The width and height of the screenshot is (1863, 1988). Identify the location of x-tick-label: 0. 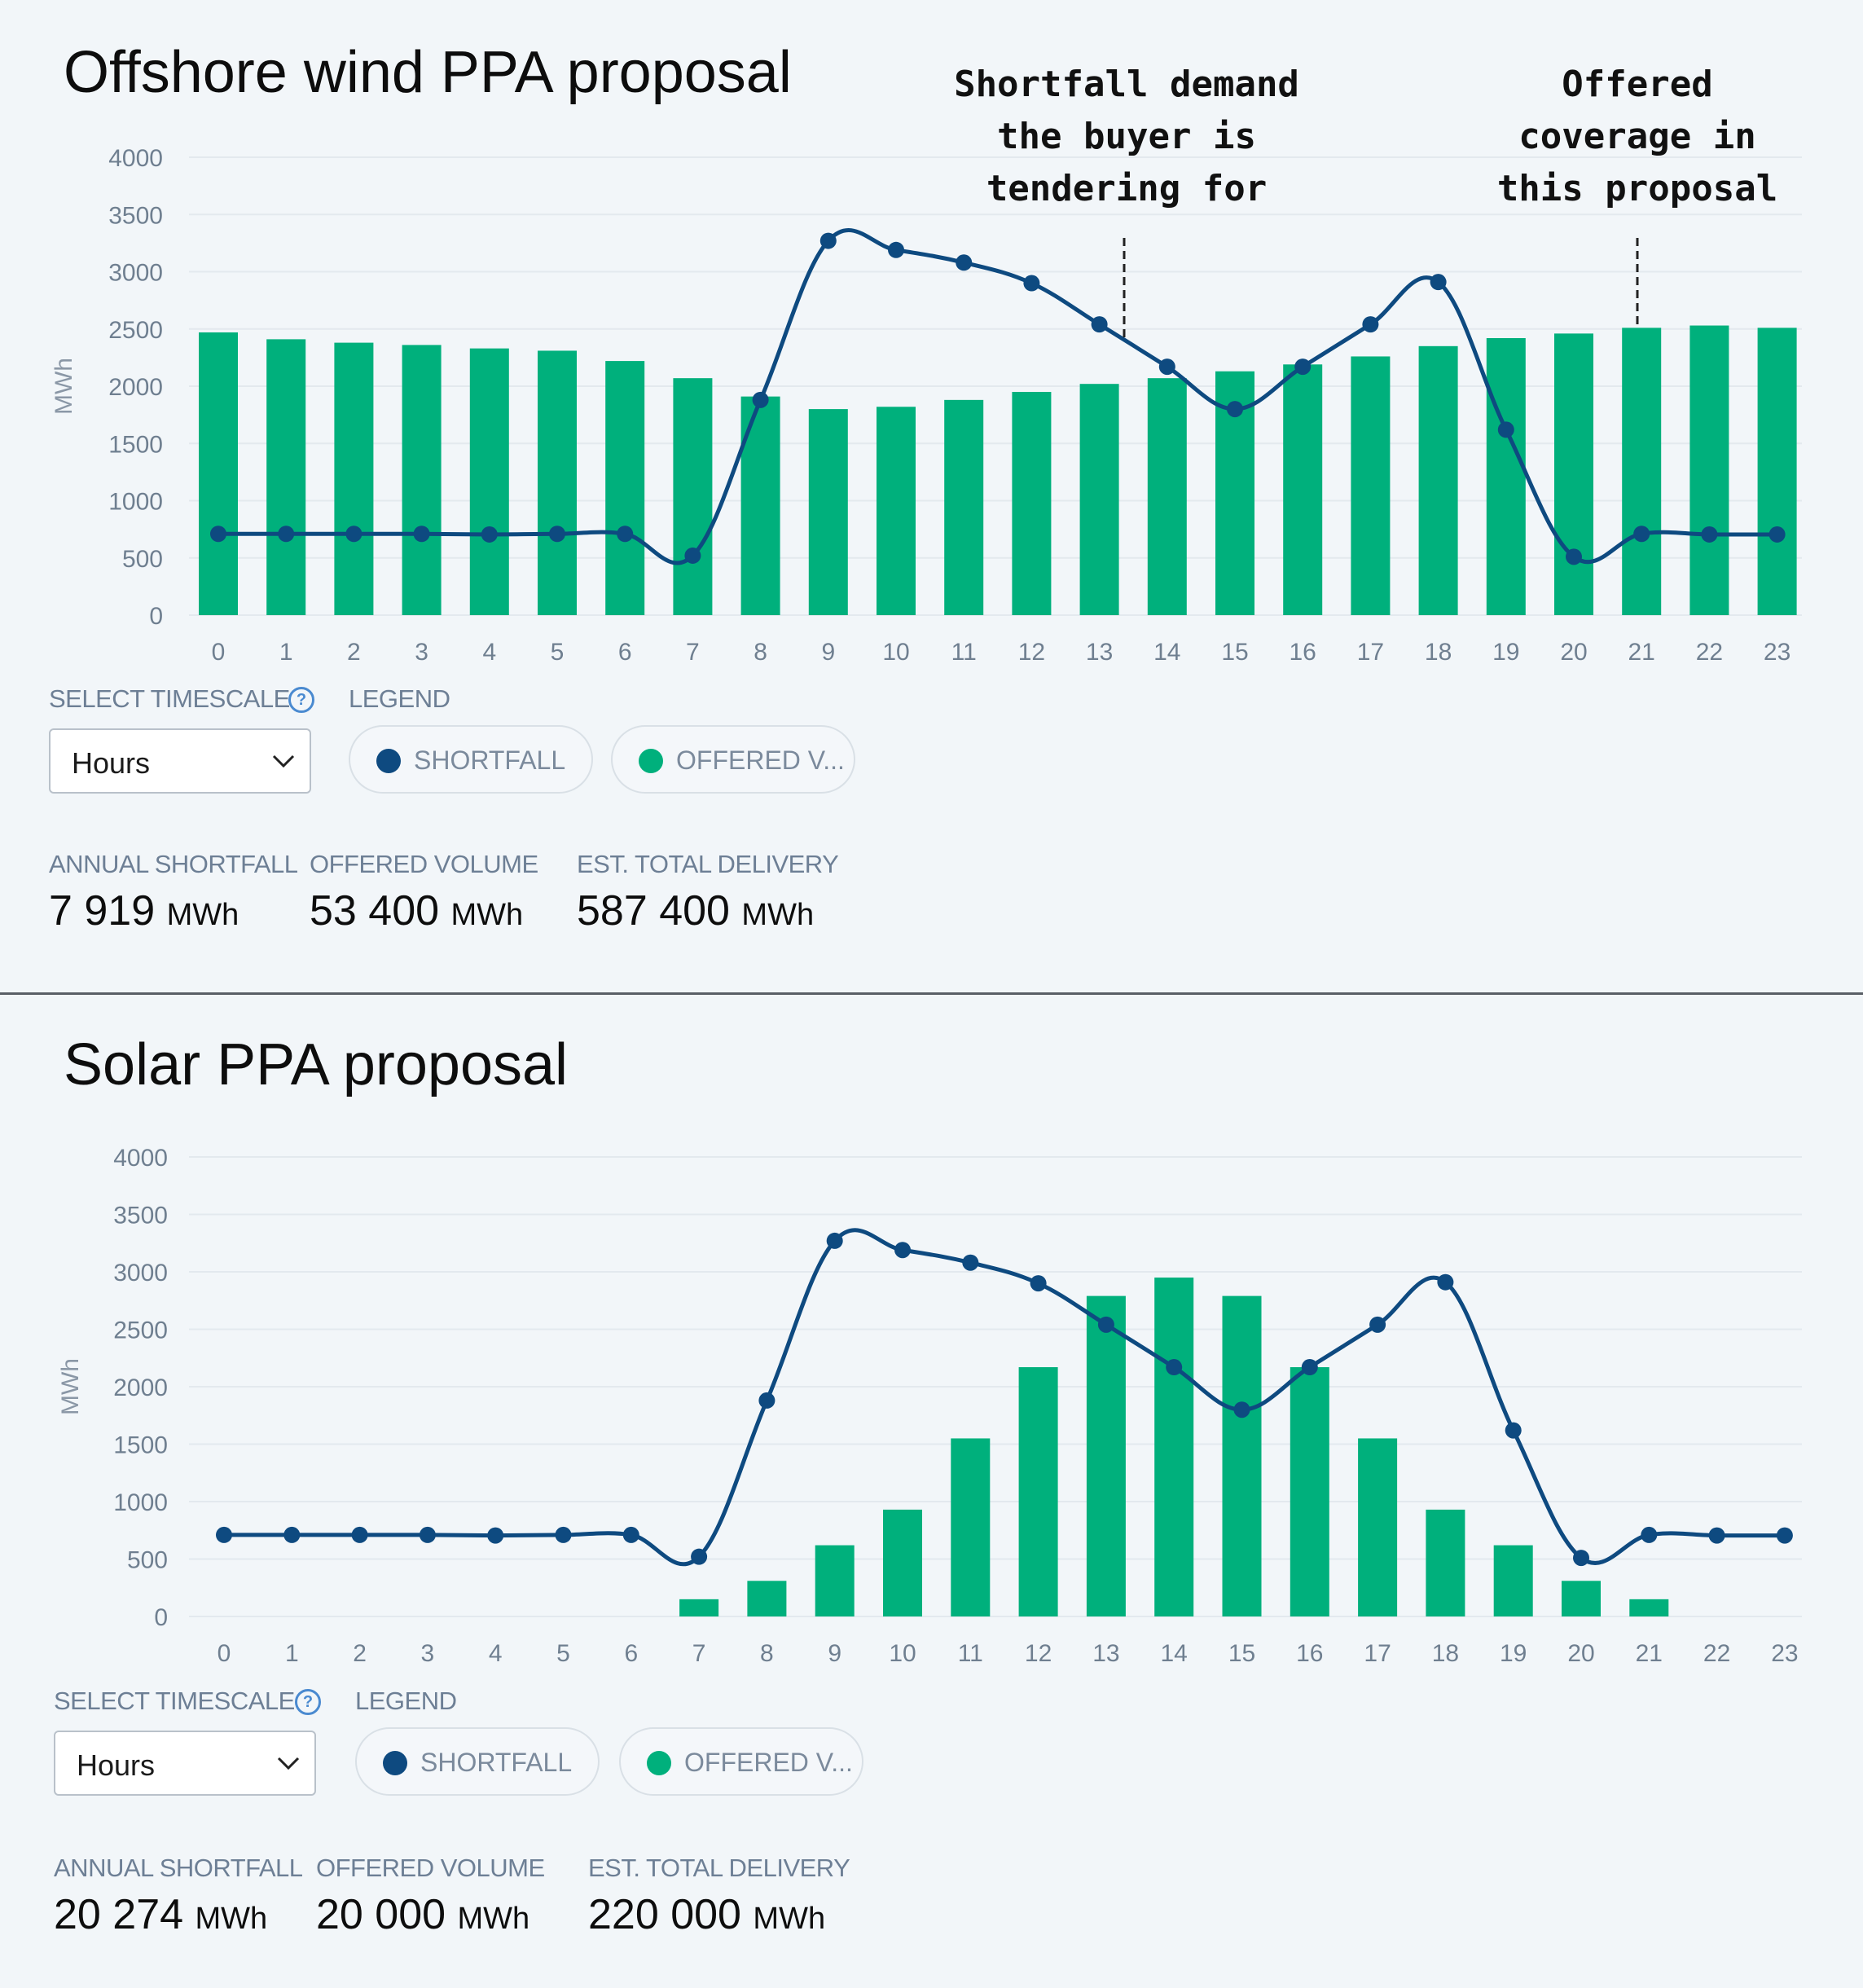
(219, 652).